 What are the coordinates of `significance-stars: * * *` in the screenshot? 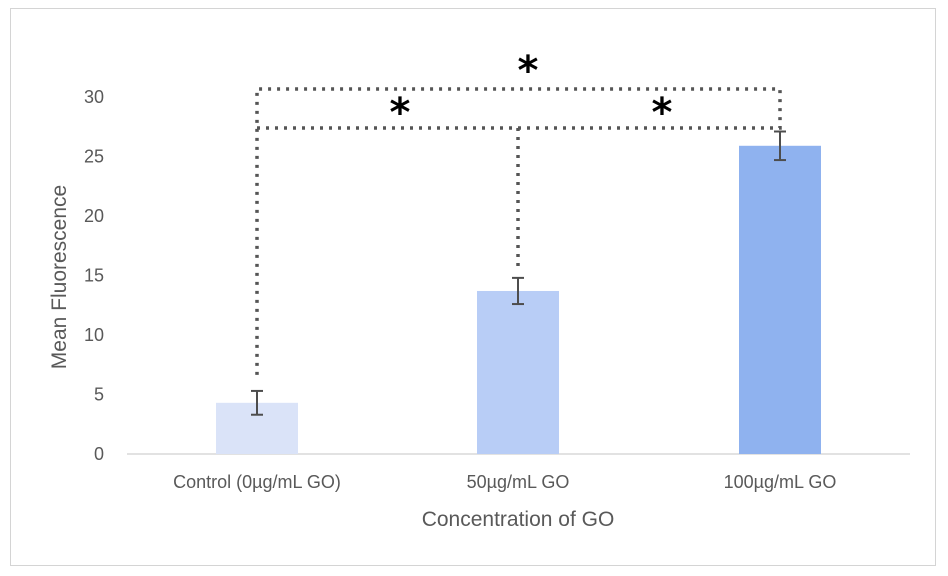 It's located at (531, 92).